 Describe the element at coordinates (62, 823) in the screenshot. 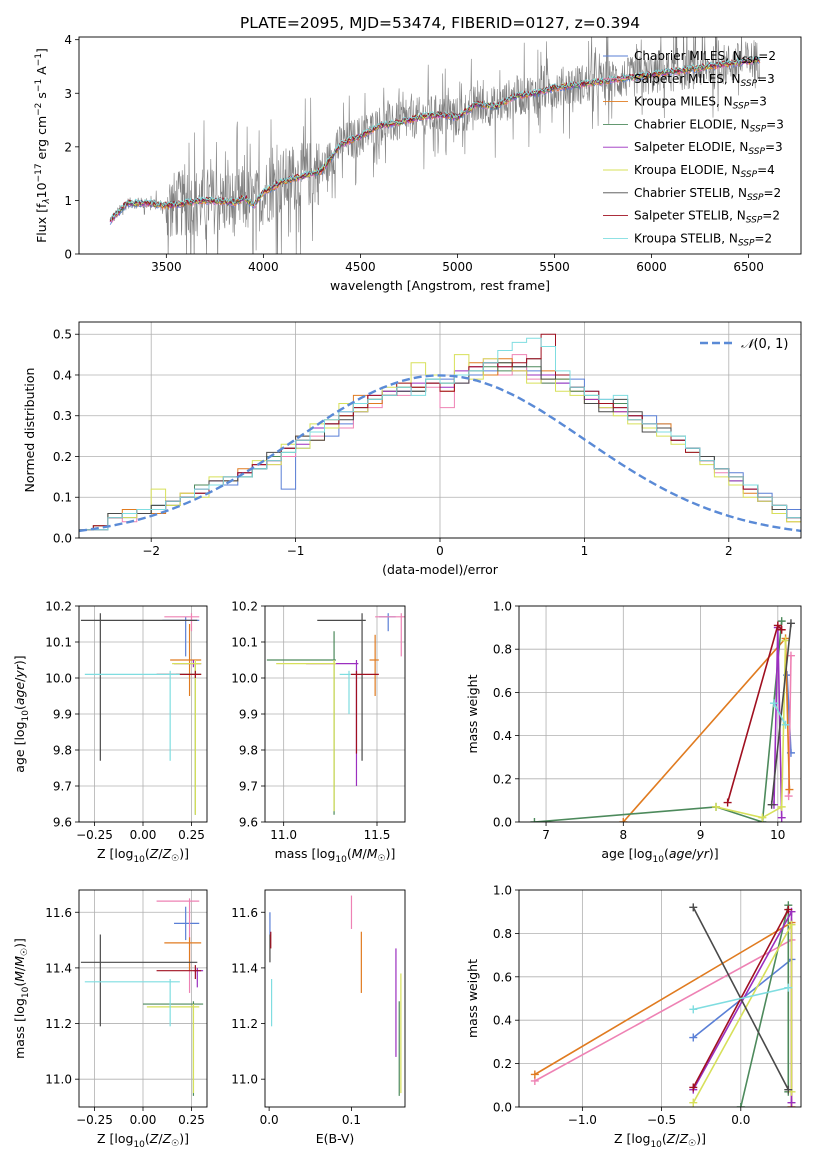

I see `y-tick-label: 9.6` at that location.